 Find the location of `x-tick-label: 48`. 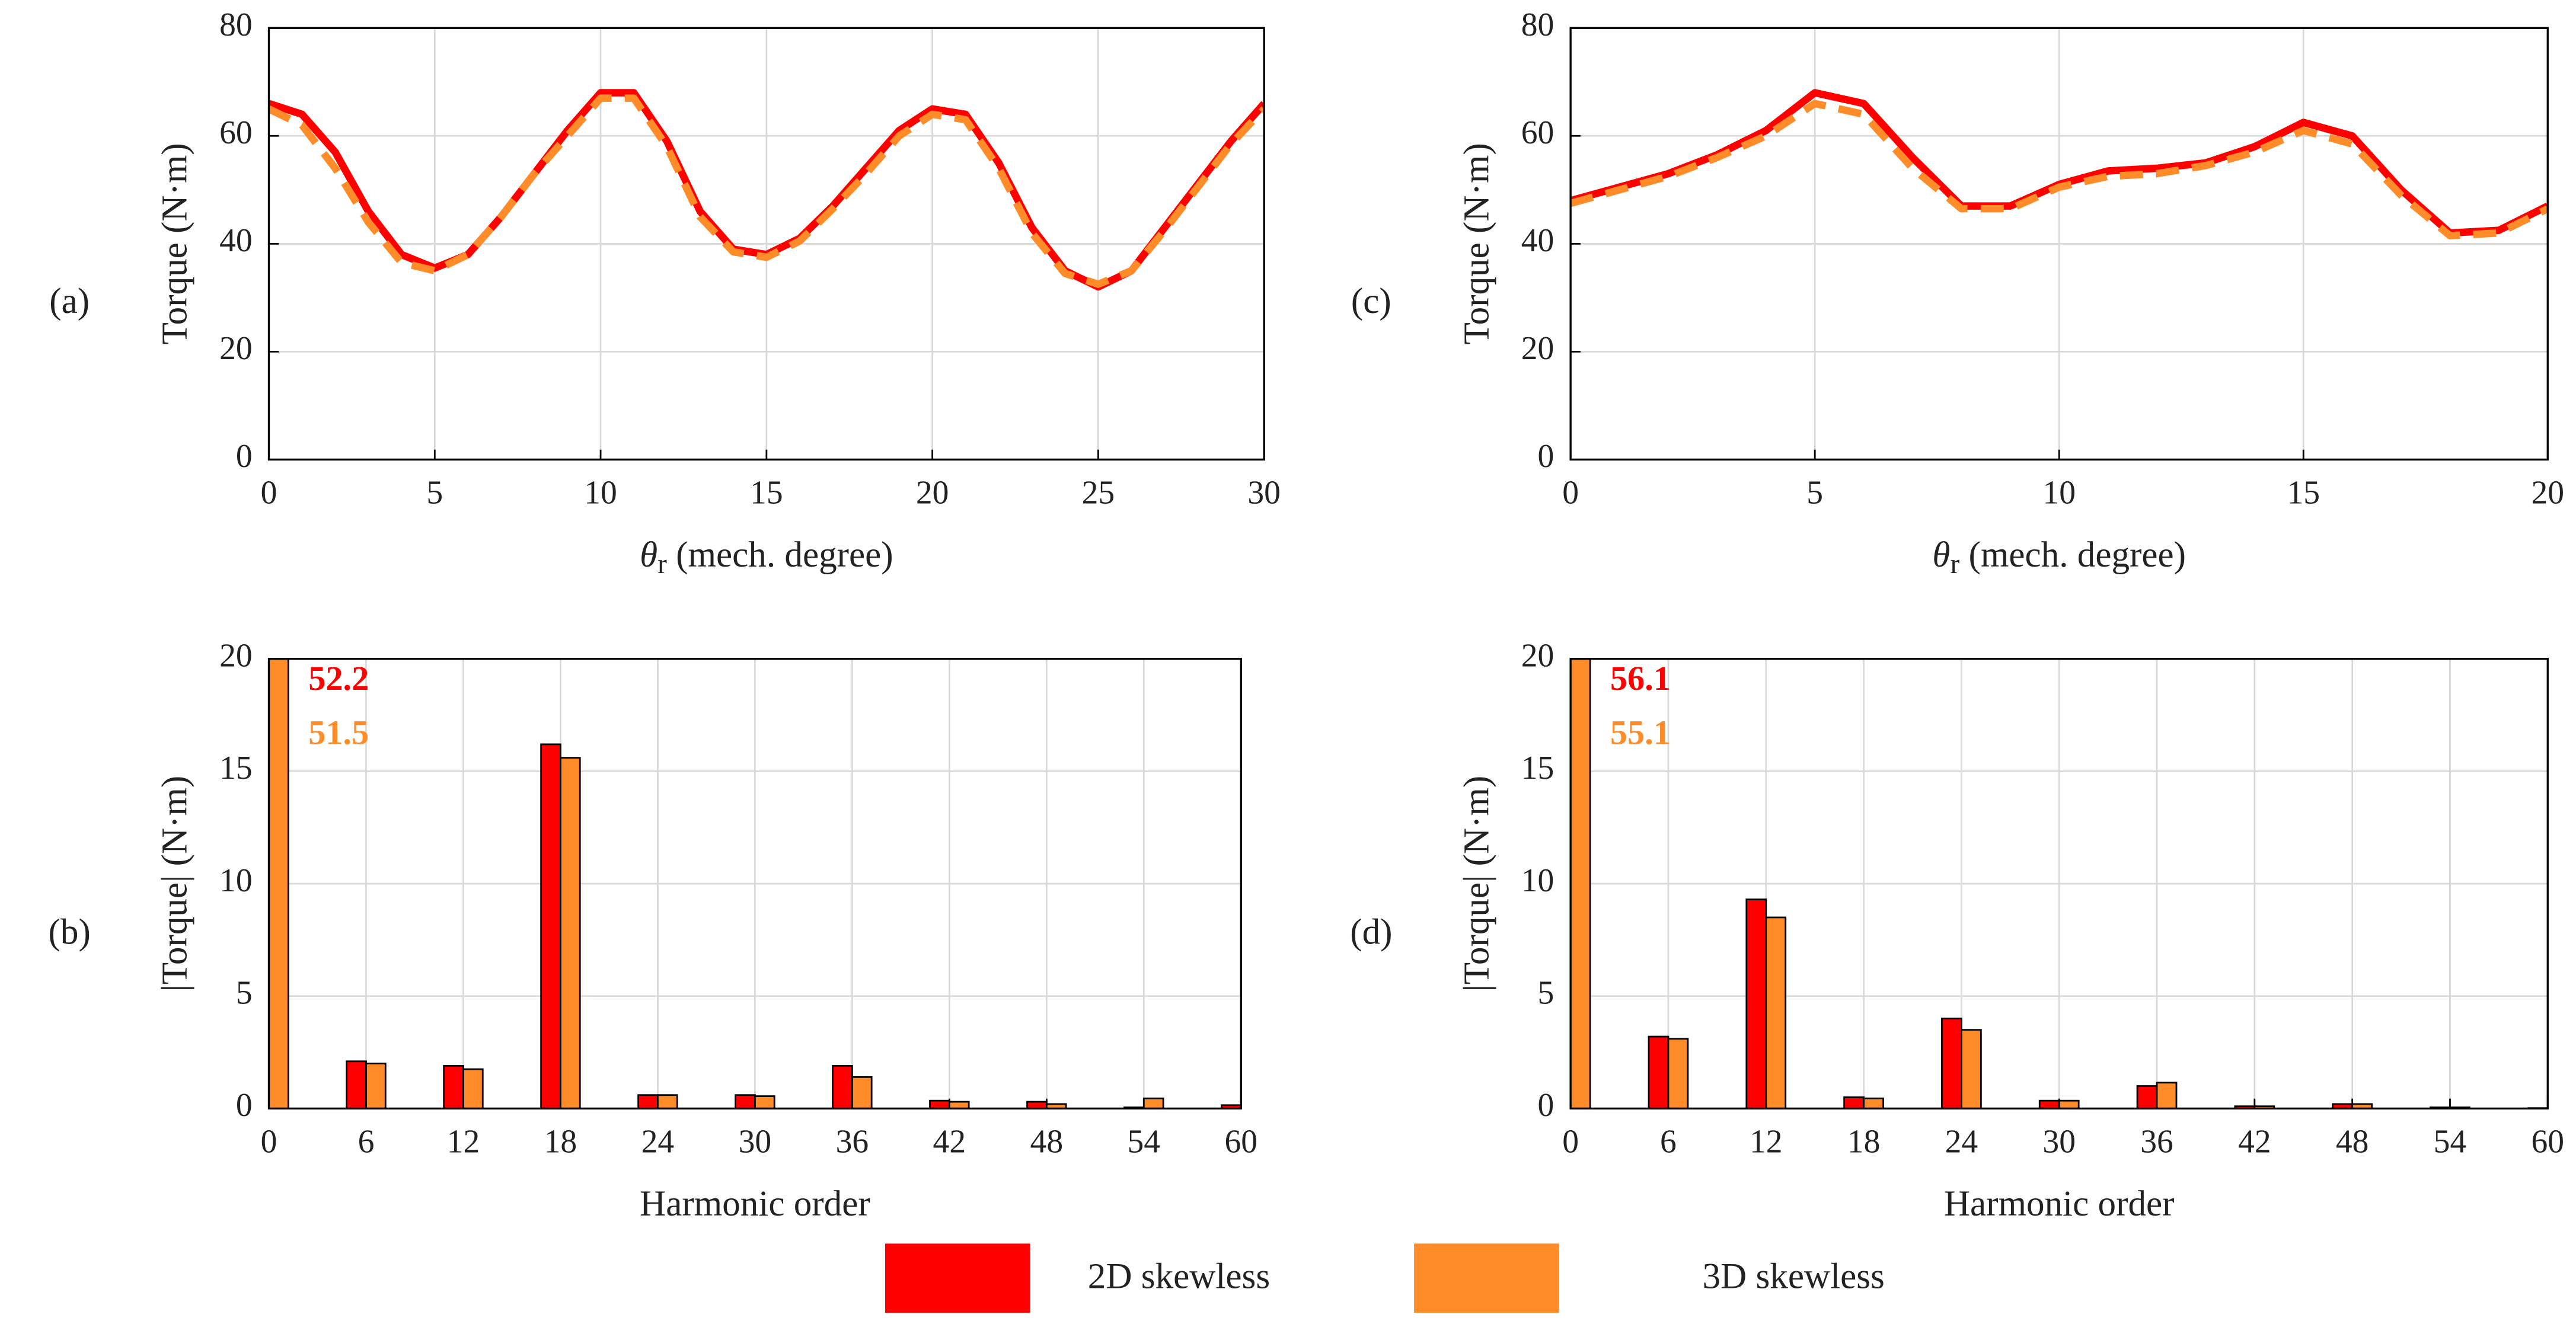

x-tick-label: 48 is located at coordinates (1047, 1141).